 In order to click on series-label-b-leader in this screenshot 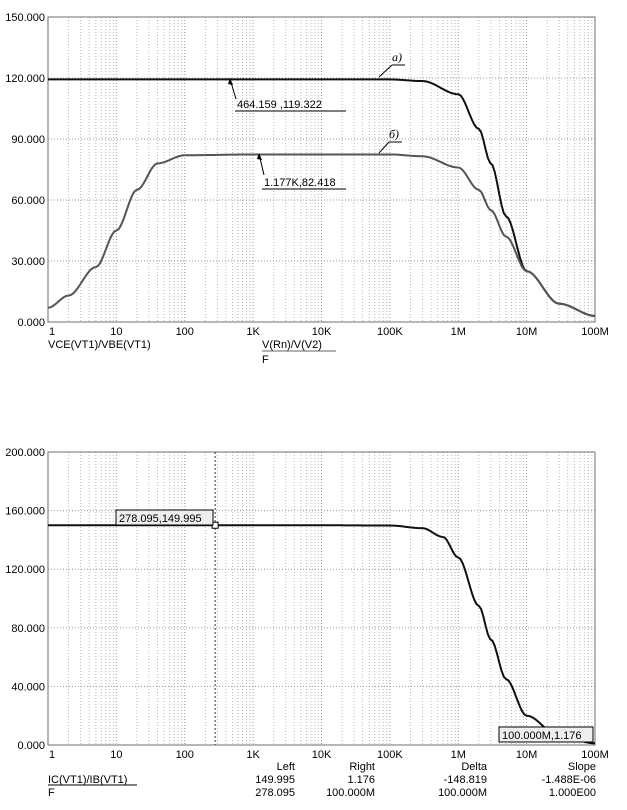, I will do `click(384, 147)`.